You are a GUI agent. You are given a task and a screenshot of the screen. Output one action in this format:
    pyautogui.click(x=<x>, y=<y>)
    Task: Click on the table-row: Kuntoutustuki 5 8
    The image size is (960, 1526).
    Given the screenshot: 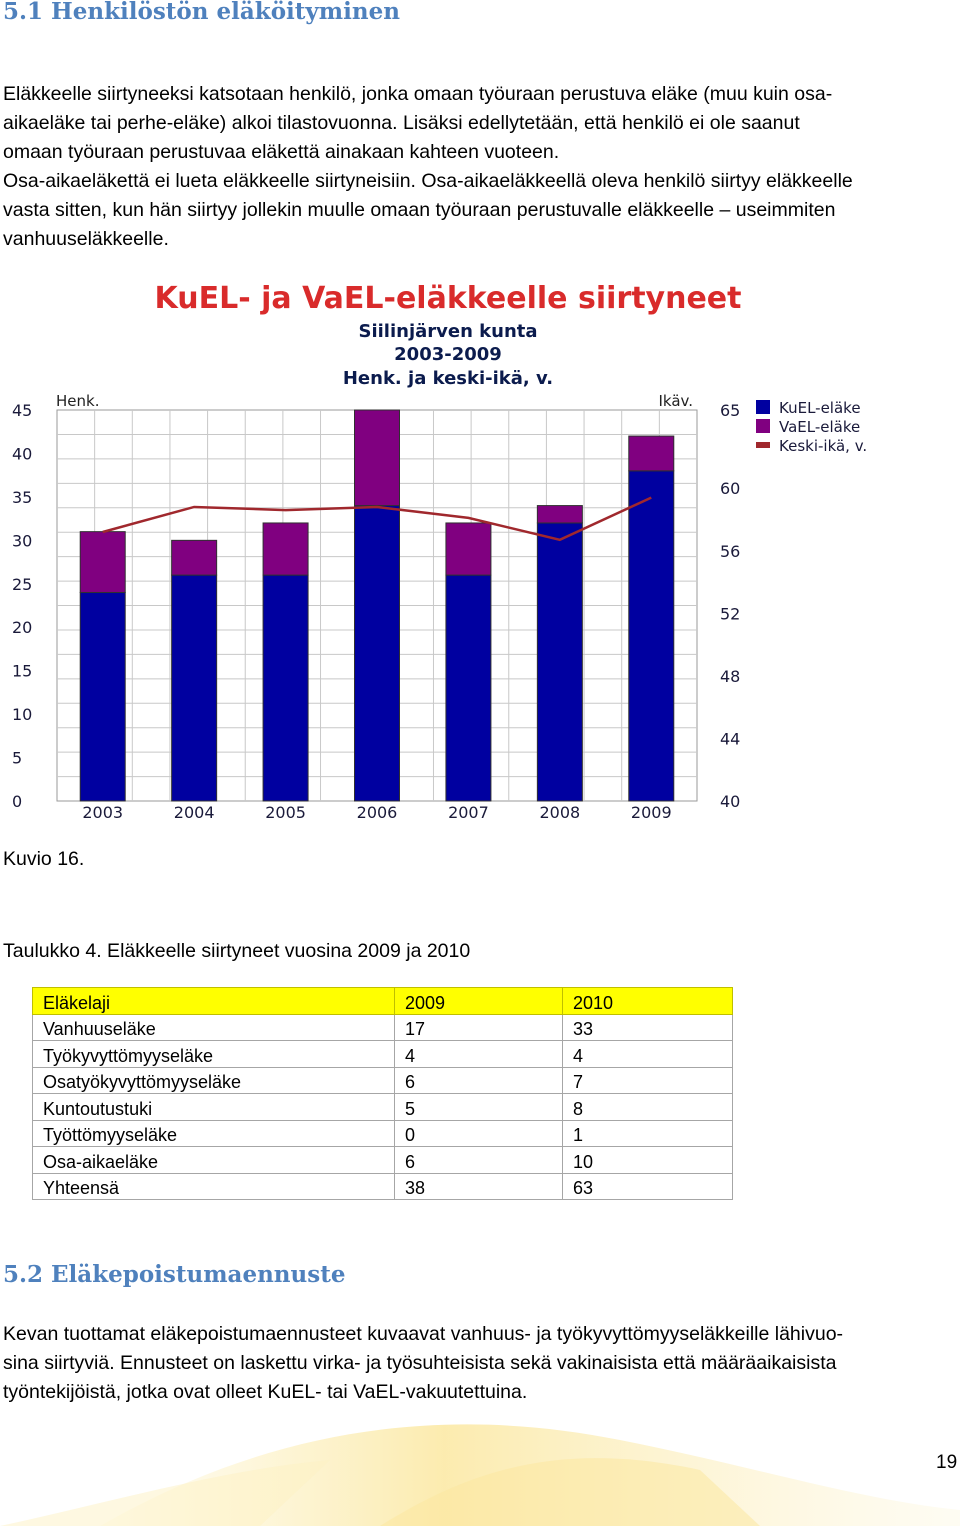 What is the action you would take?
    pyautogui.click(x=382, y=1107)
    